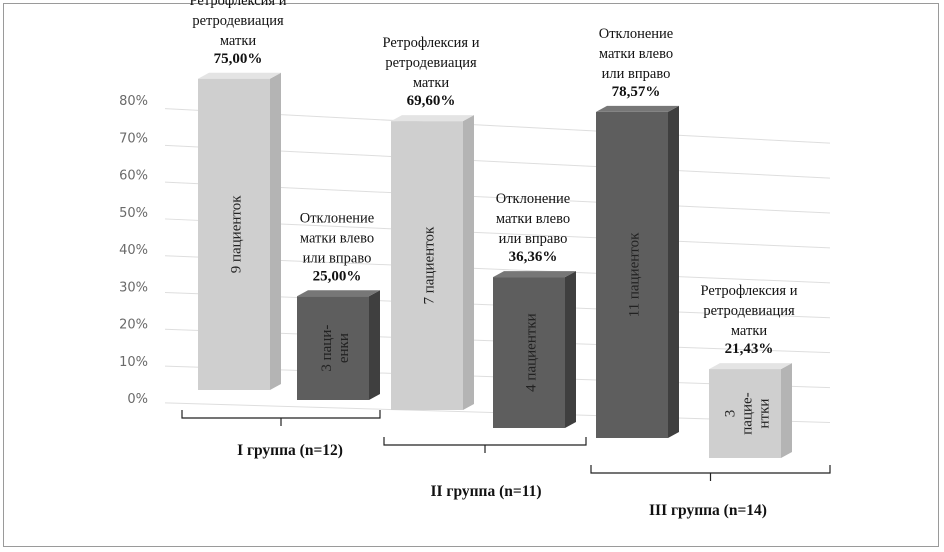 This screenshot has height=552, width=944. I want to click on bar-inside-label: пацие-, so click(747, 413).